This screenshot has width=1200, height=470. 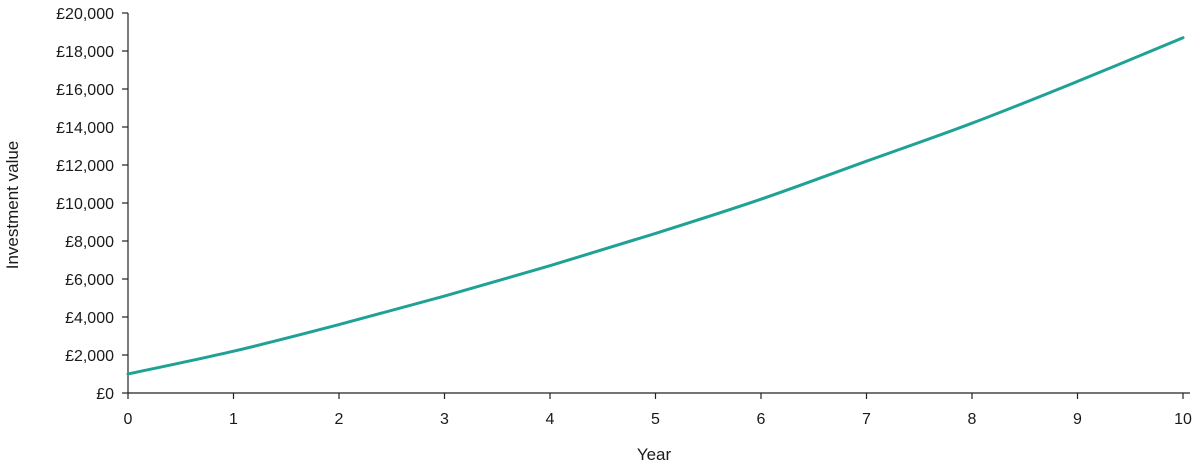 What do you see at coordinates (105, 394) in the screenshot?
I see `y-tick-label: £0` at bounding box center [105, 394].